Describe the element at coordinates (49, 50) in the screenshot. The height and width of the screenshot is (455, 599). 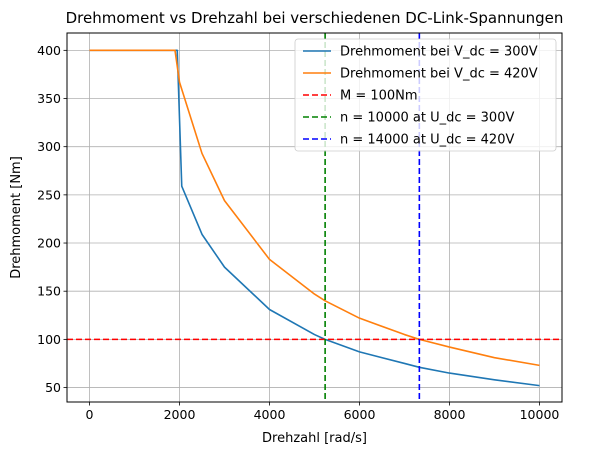
I see `y-tick-label-7: 400` at that location.